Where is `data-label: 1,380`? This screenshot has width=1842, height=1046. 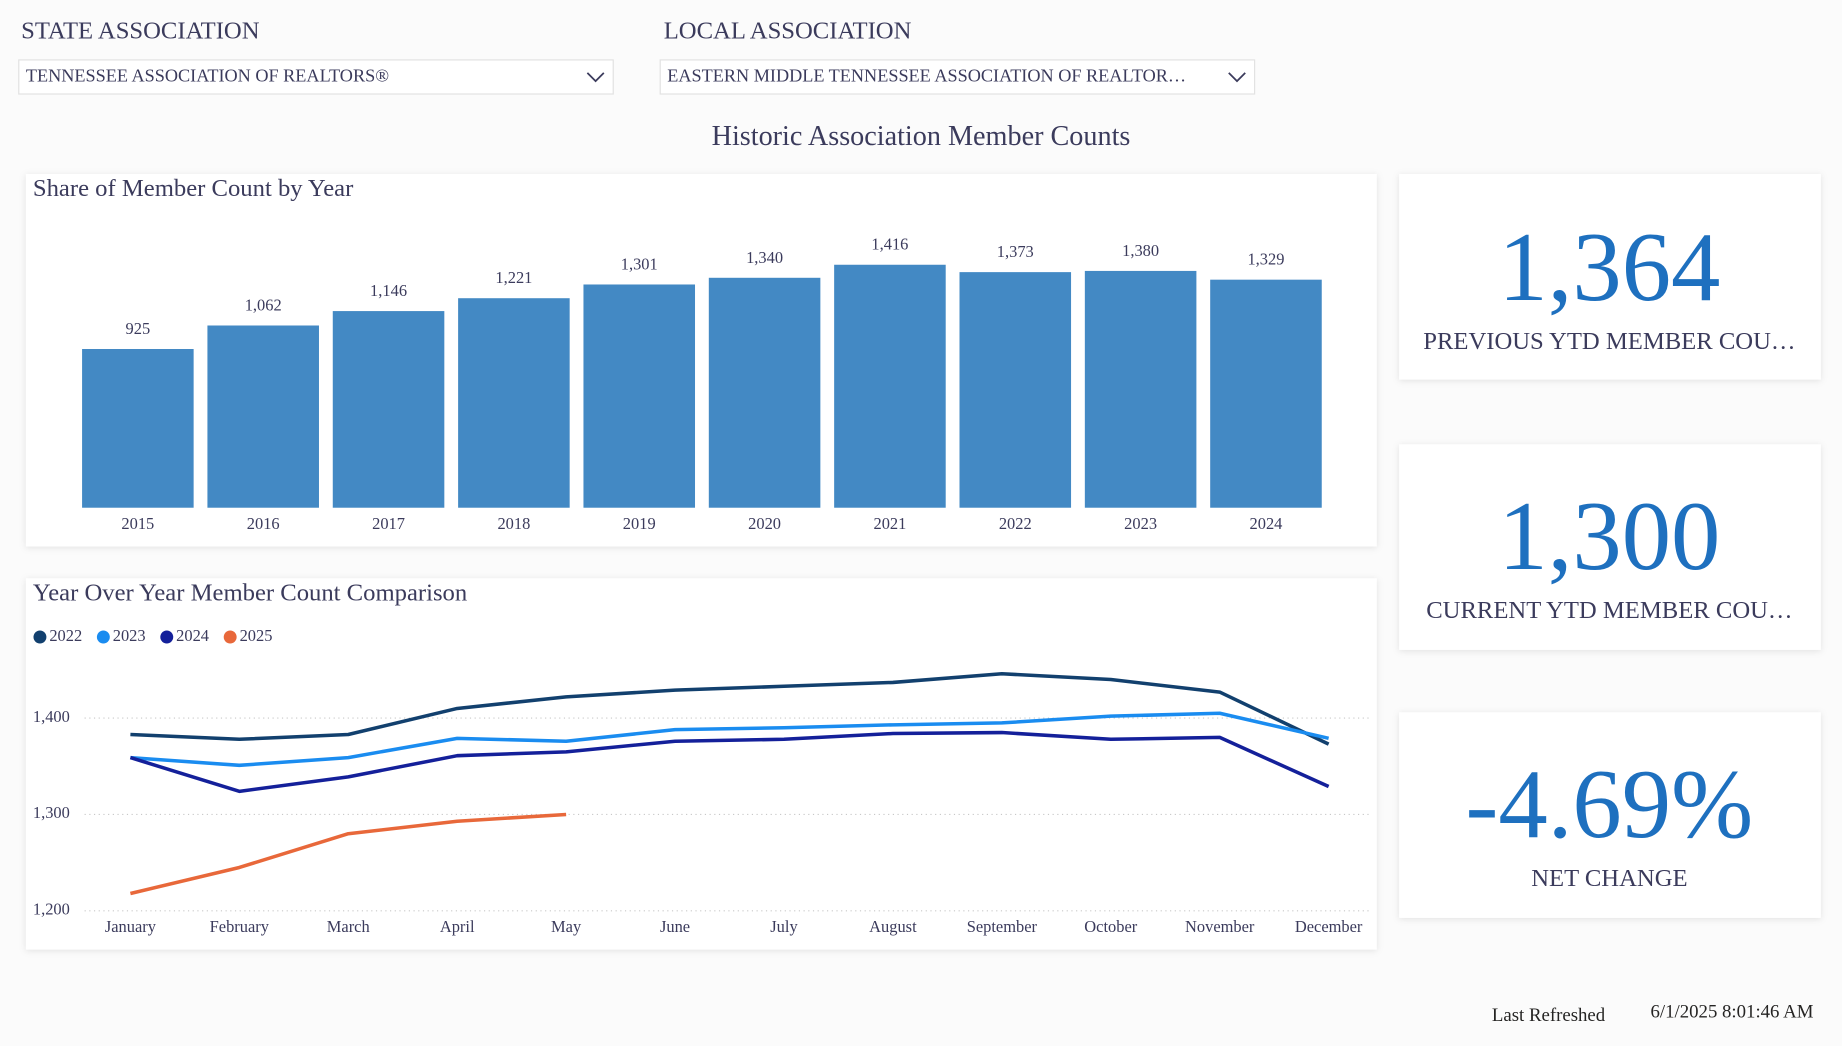 data-label: 1,380 is located at coordinates (1140, 250).